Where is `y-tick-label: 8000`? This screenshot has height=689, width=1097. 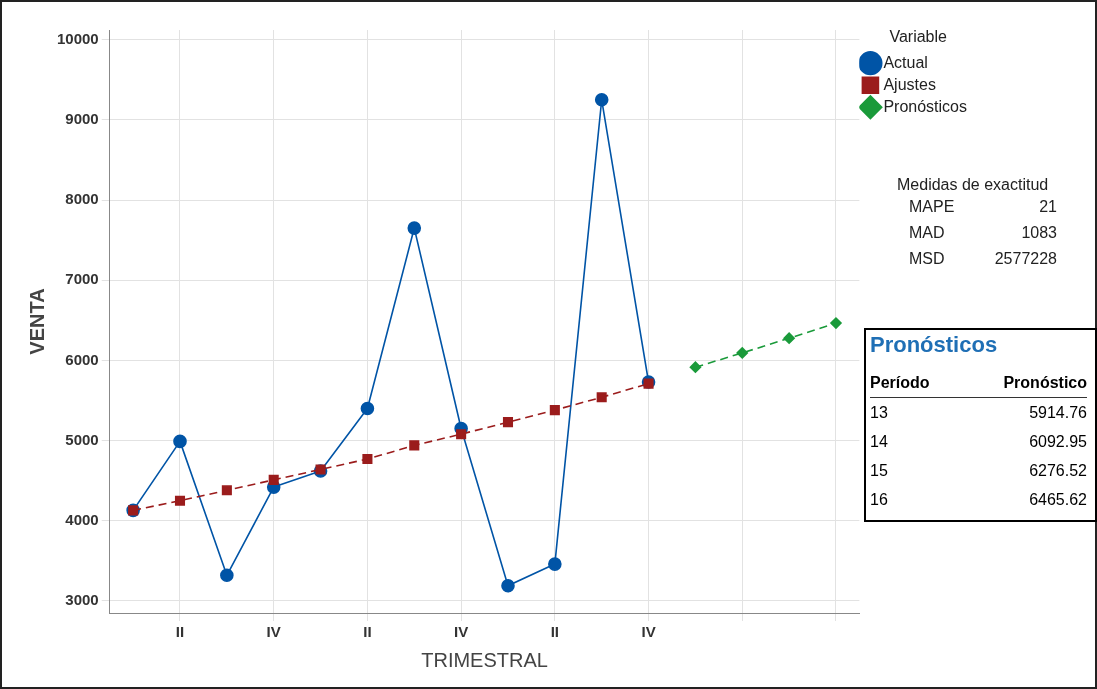 y-tick-label: 8000 is located at coordinates (82, 199).